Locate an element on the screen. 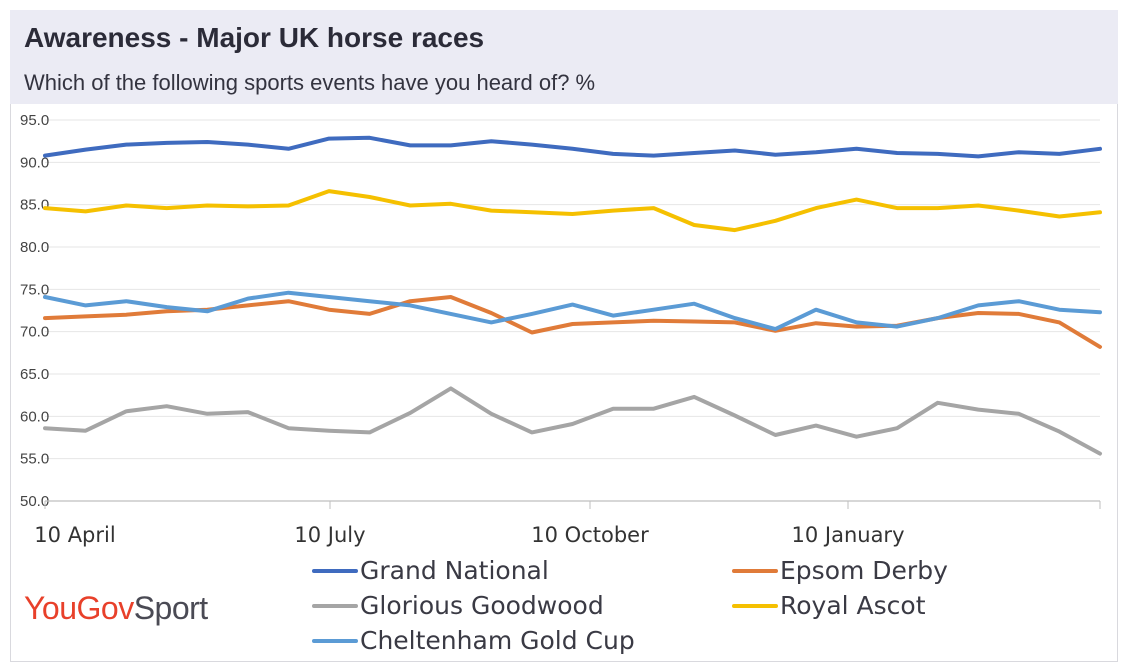  series-line-glorious-goodwood is located at coordinates (572, 421).